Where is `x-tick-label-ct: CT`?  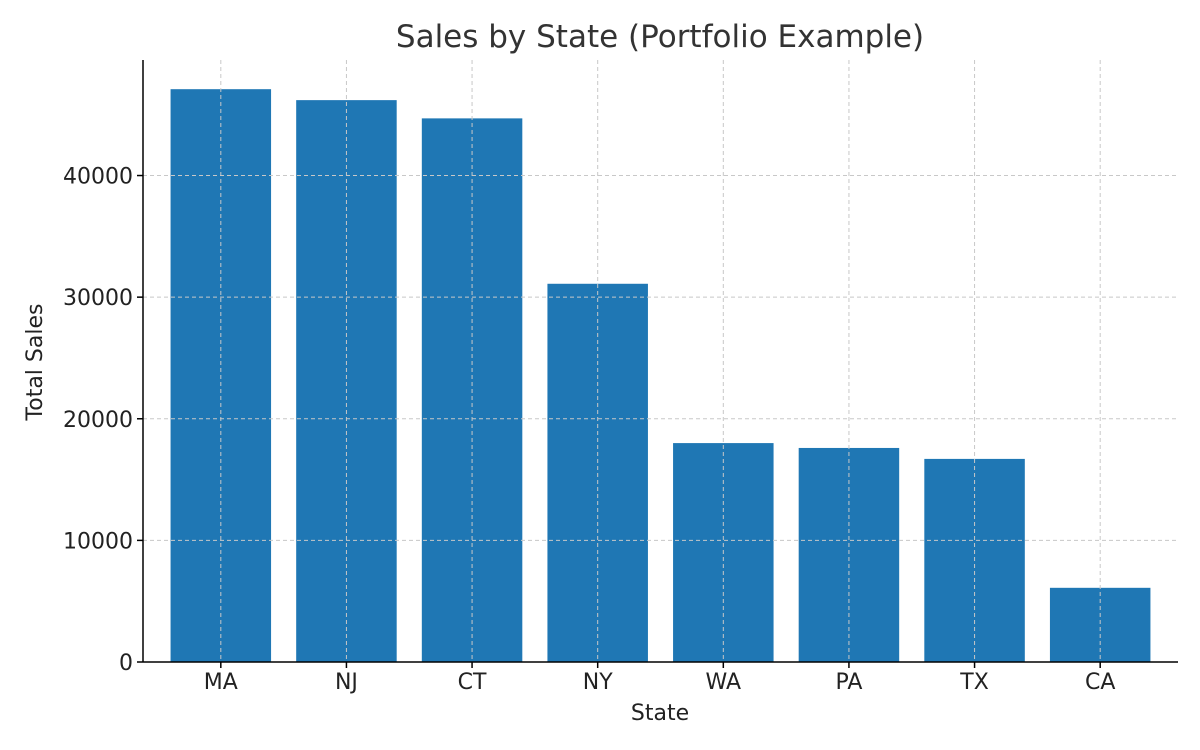
x-tick-label-ct: CT is located at coordinates (472, 682).